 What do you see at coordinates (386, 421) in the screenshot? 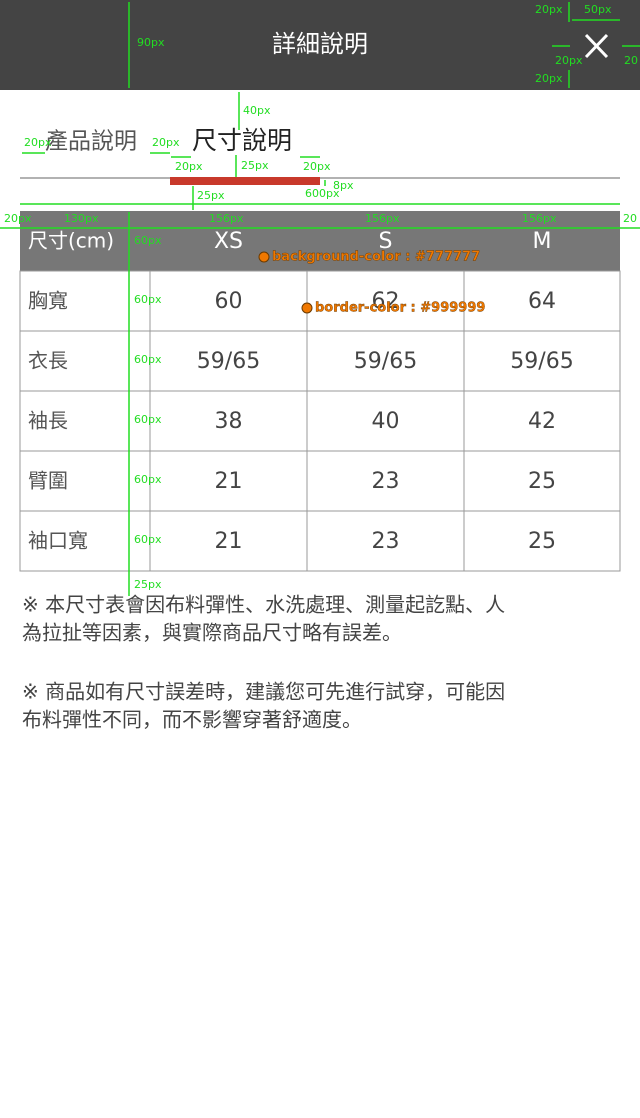
I see `table-cell-text: 40` at bounding box center [386, 421].